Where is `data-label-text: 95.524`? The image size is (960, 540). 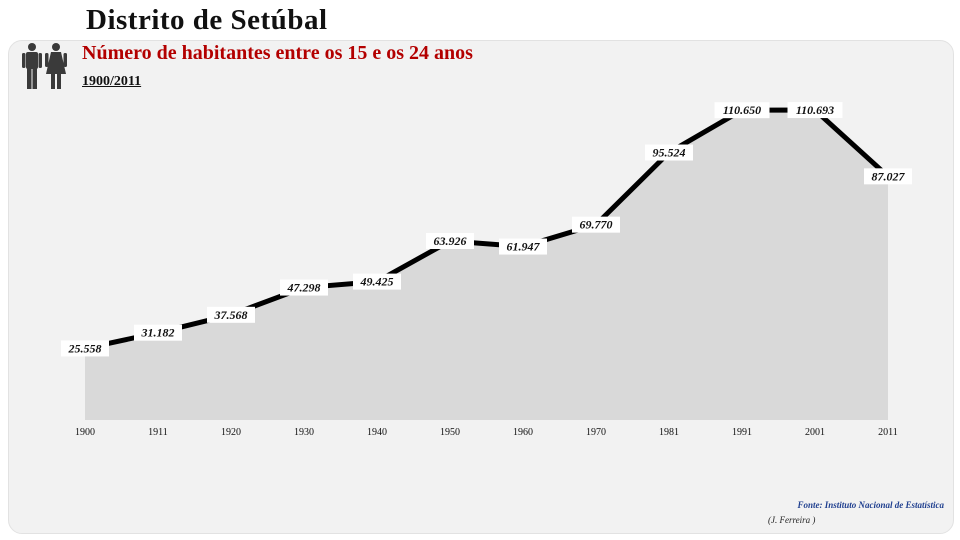 data-label-text: 95.524 is located at coordinates (669, 153).